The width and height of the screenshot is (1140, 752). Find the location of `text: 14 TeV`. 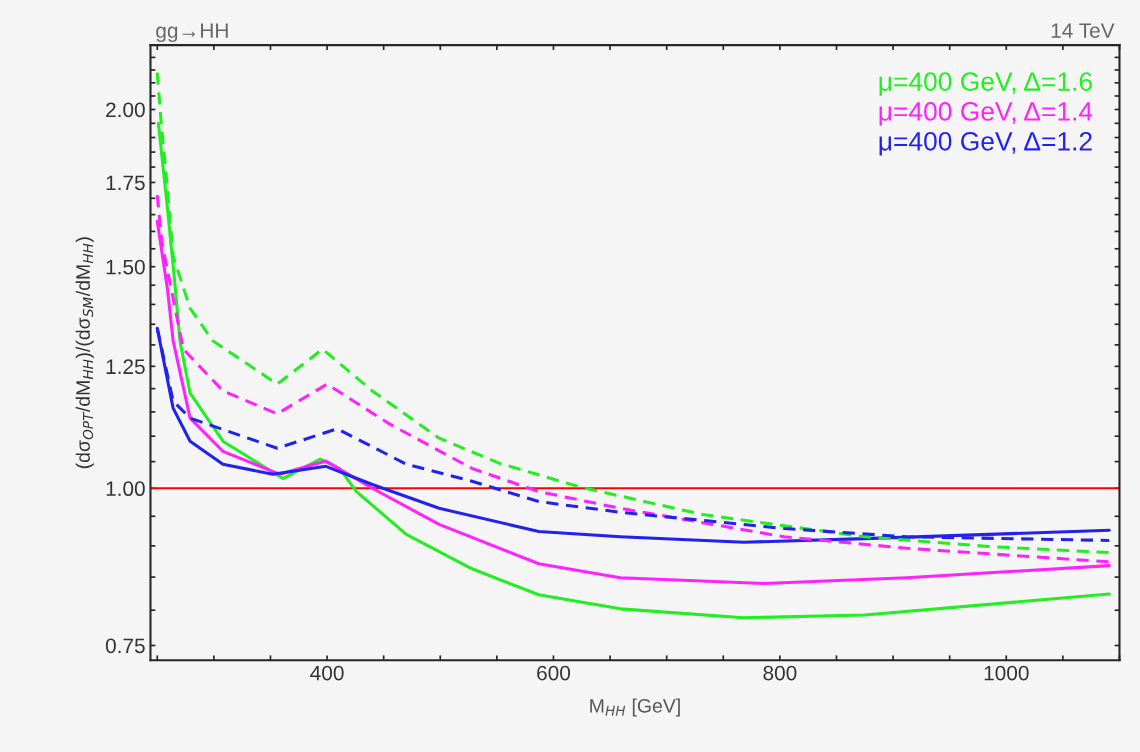

text: 14 TeV is located at coordinates (1083, 30).